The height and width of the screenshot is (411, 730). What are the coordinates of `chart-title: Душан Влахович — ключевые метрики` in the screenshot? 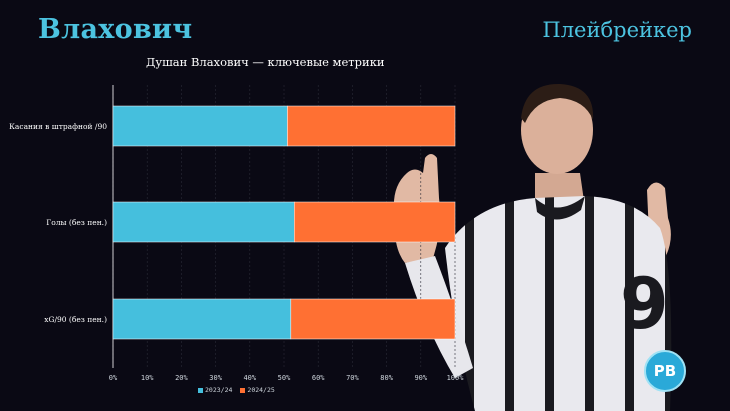 It's located at (265, 62).